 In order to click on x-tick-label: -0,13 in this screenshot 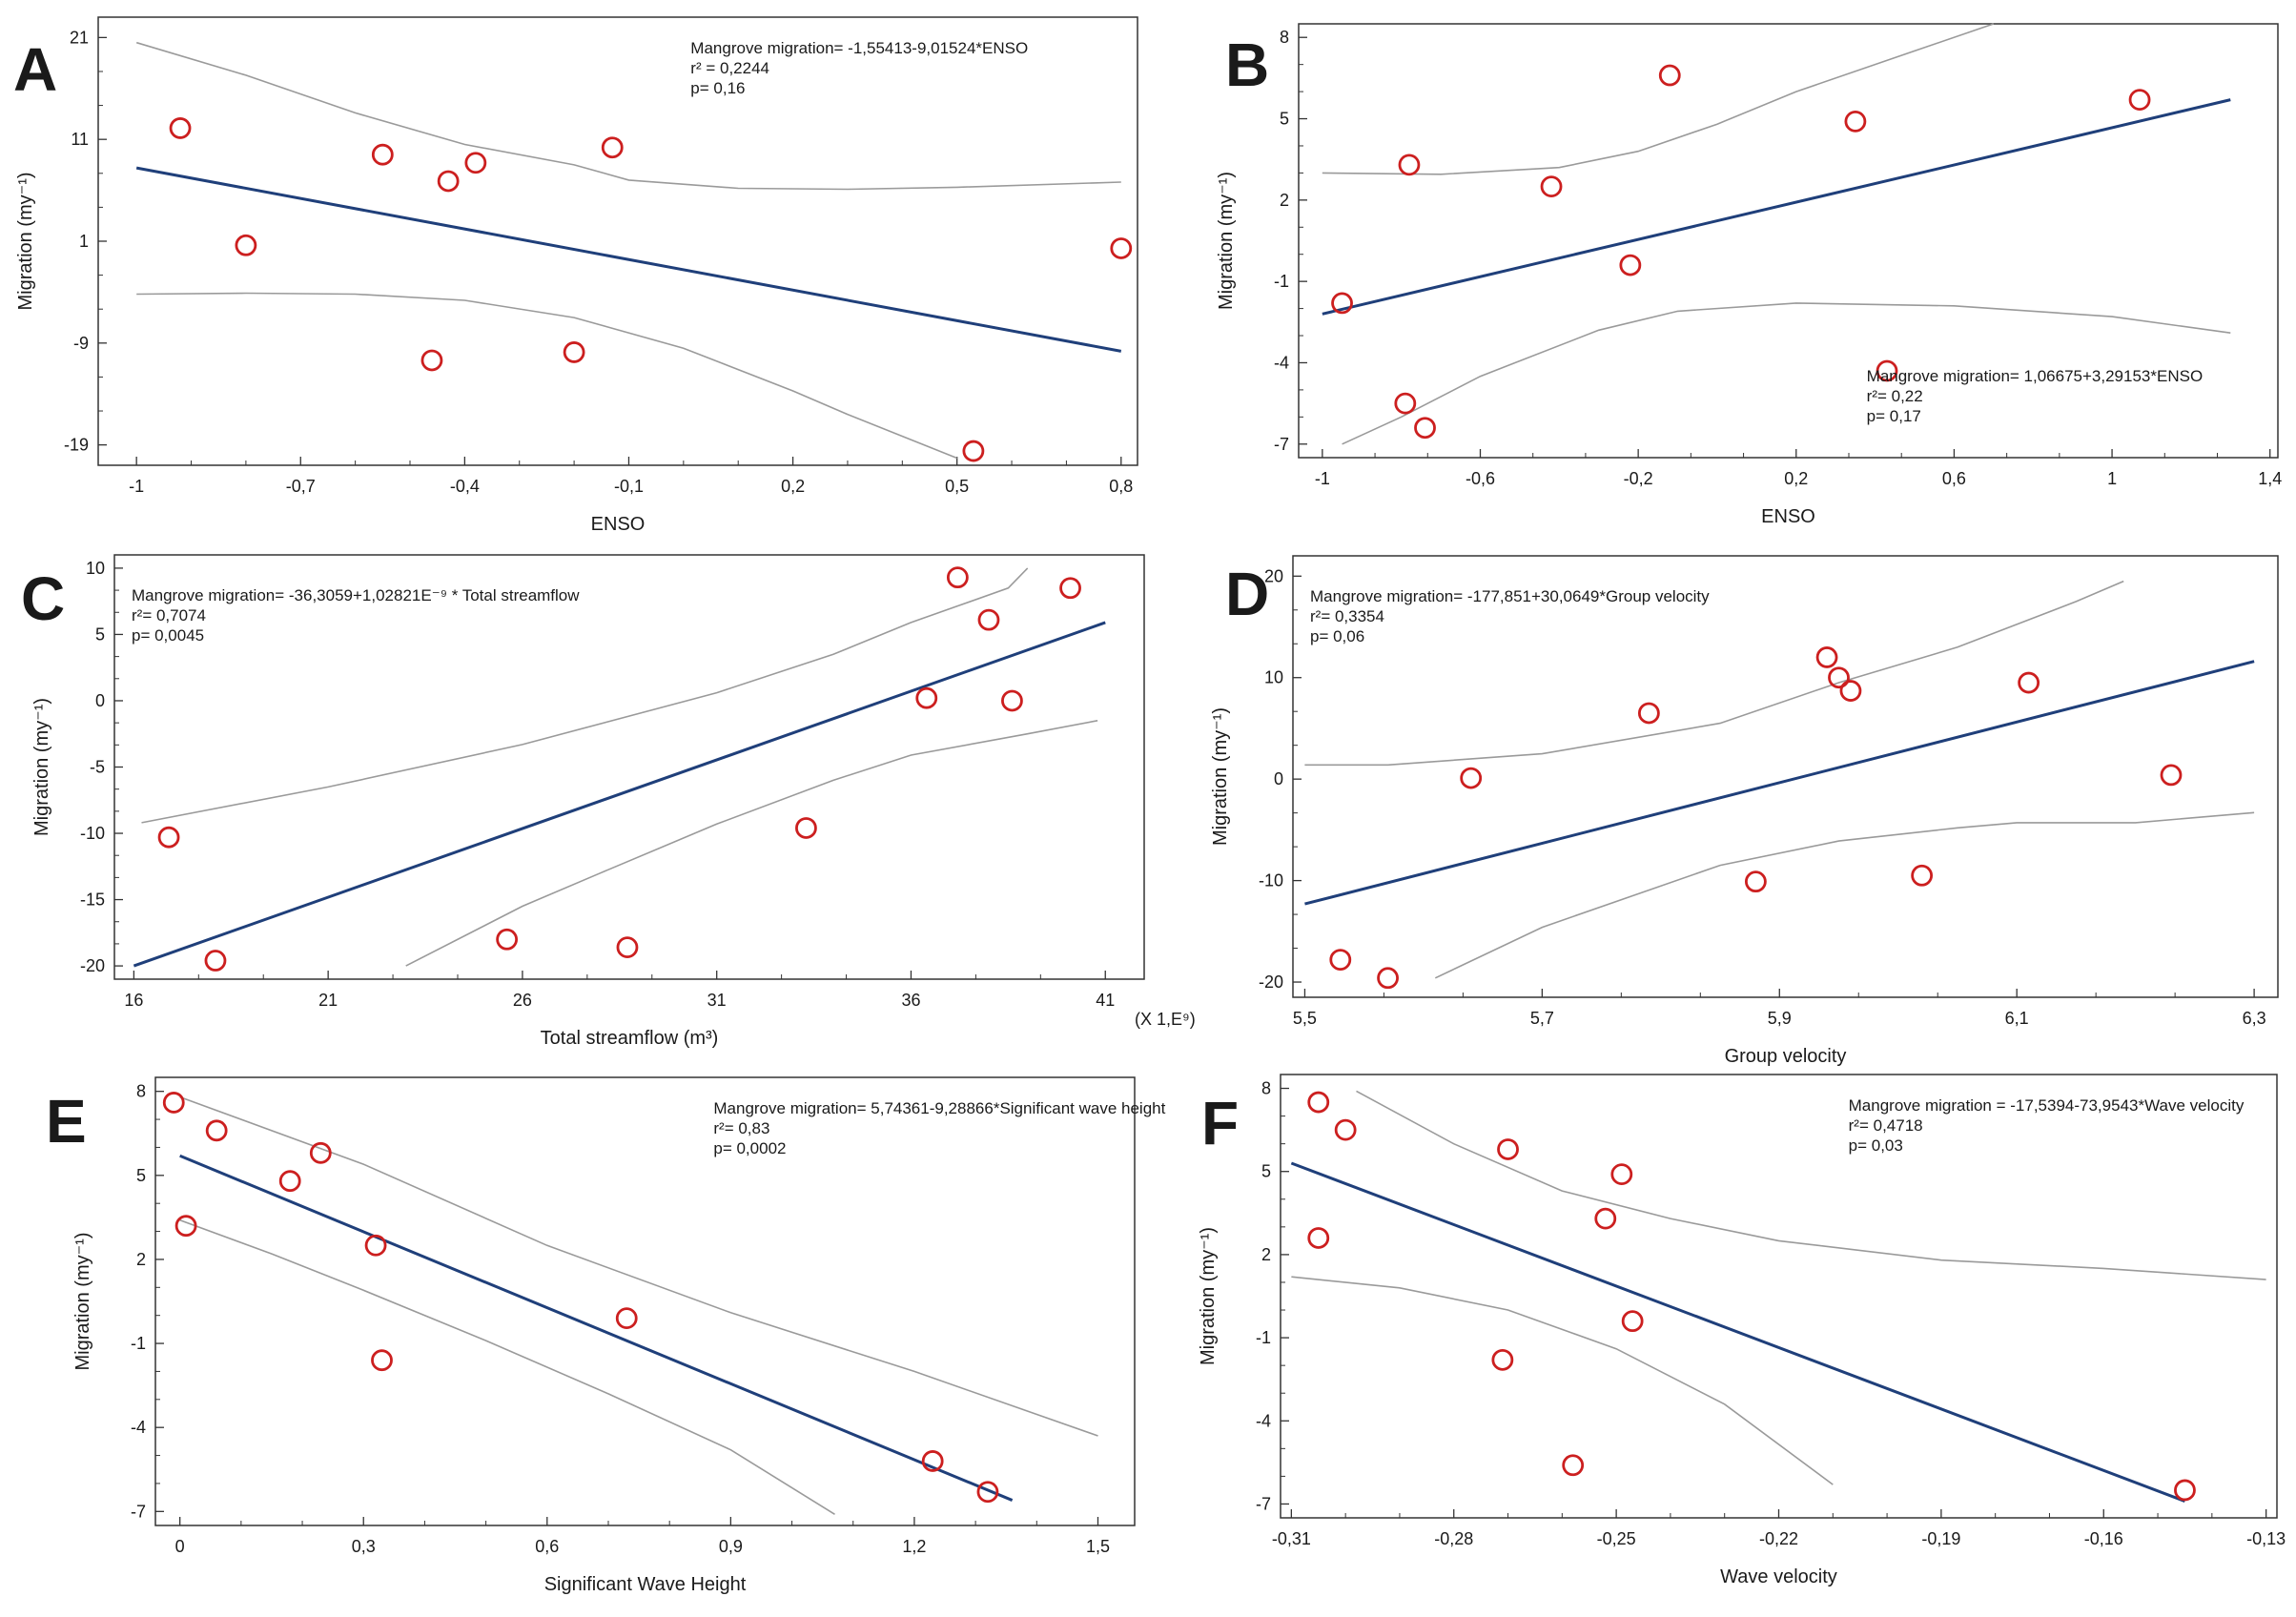, I will do `click(2266, 1539)`.